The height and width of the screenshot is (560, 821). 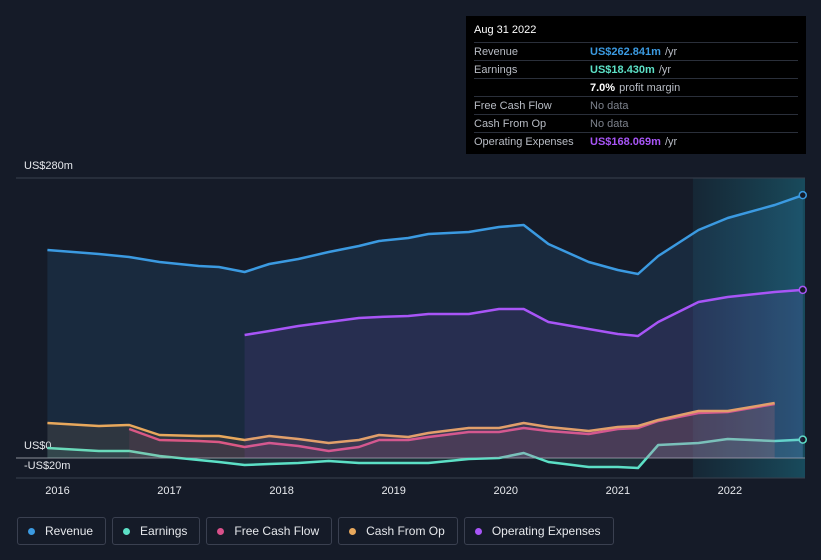 What do you see at coordinates (603, 87) in the screenshot?
I see `tooltip-value: 7.0%` at bounding box center [603, 87].